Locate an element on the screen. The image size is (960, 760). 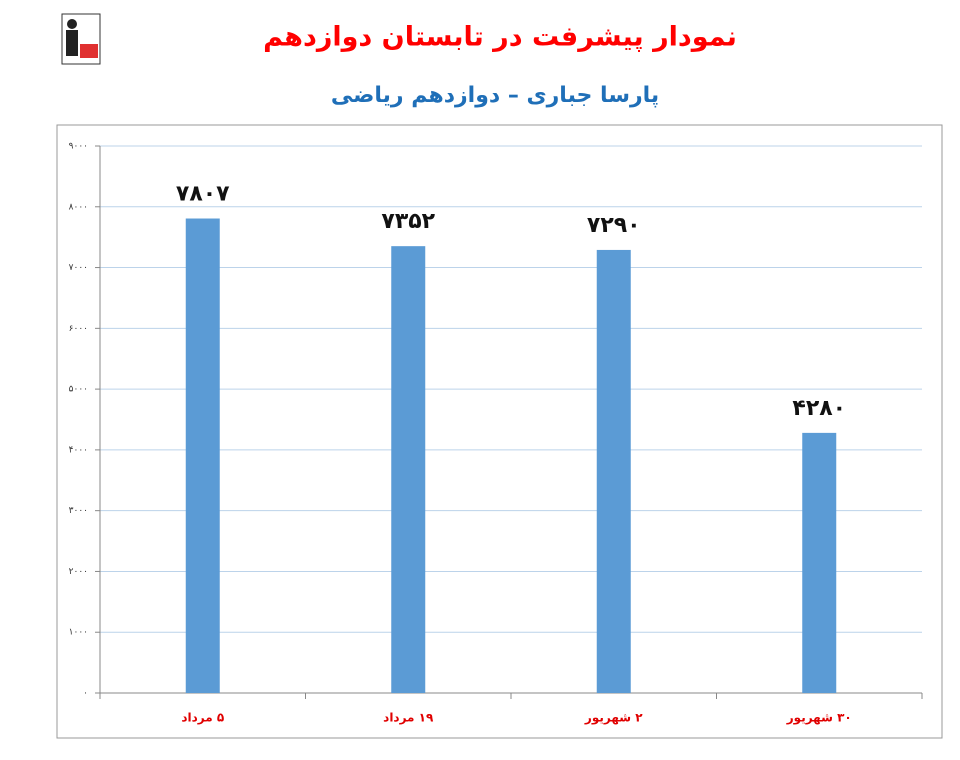
logo is located at coordinates (81, 39).